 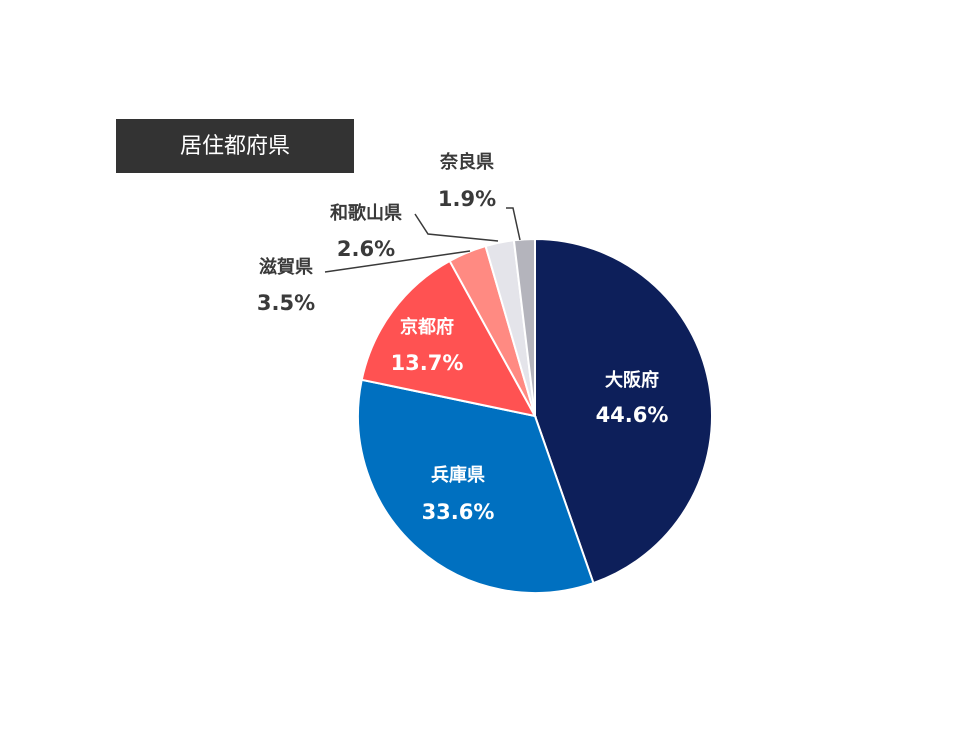 What do you see at coordinates (467, 199) in the screenshot?
I see `value-label: 1.9%` at bounding box center [467, 199].